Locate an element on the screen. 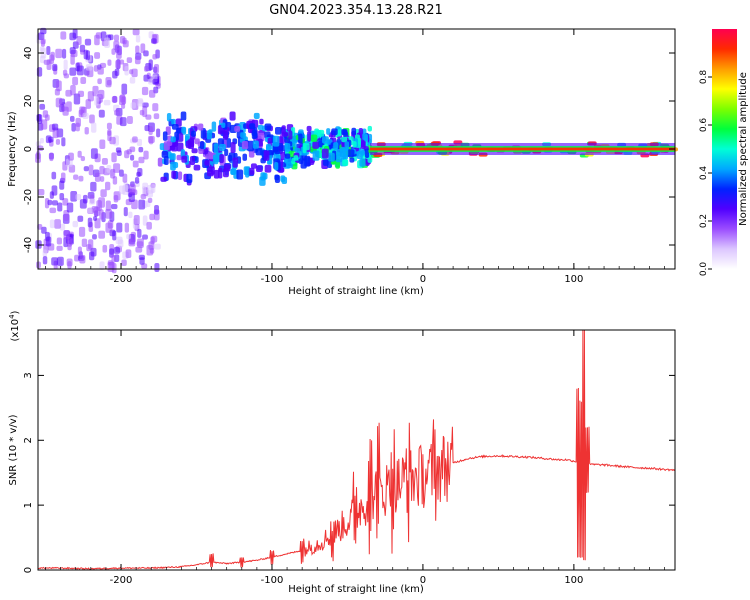 This screenshot has height=600, width=750. y-tick-label: 3 is located at coordinates (28, 375).